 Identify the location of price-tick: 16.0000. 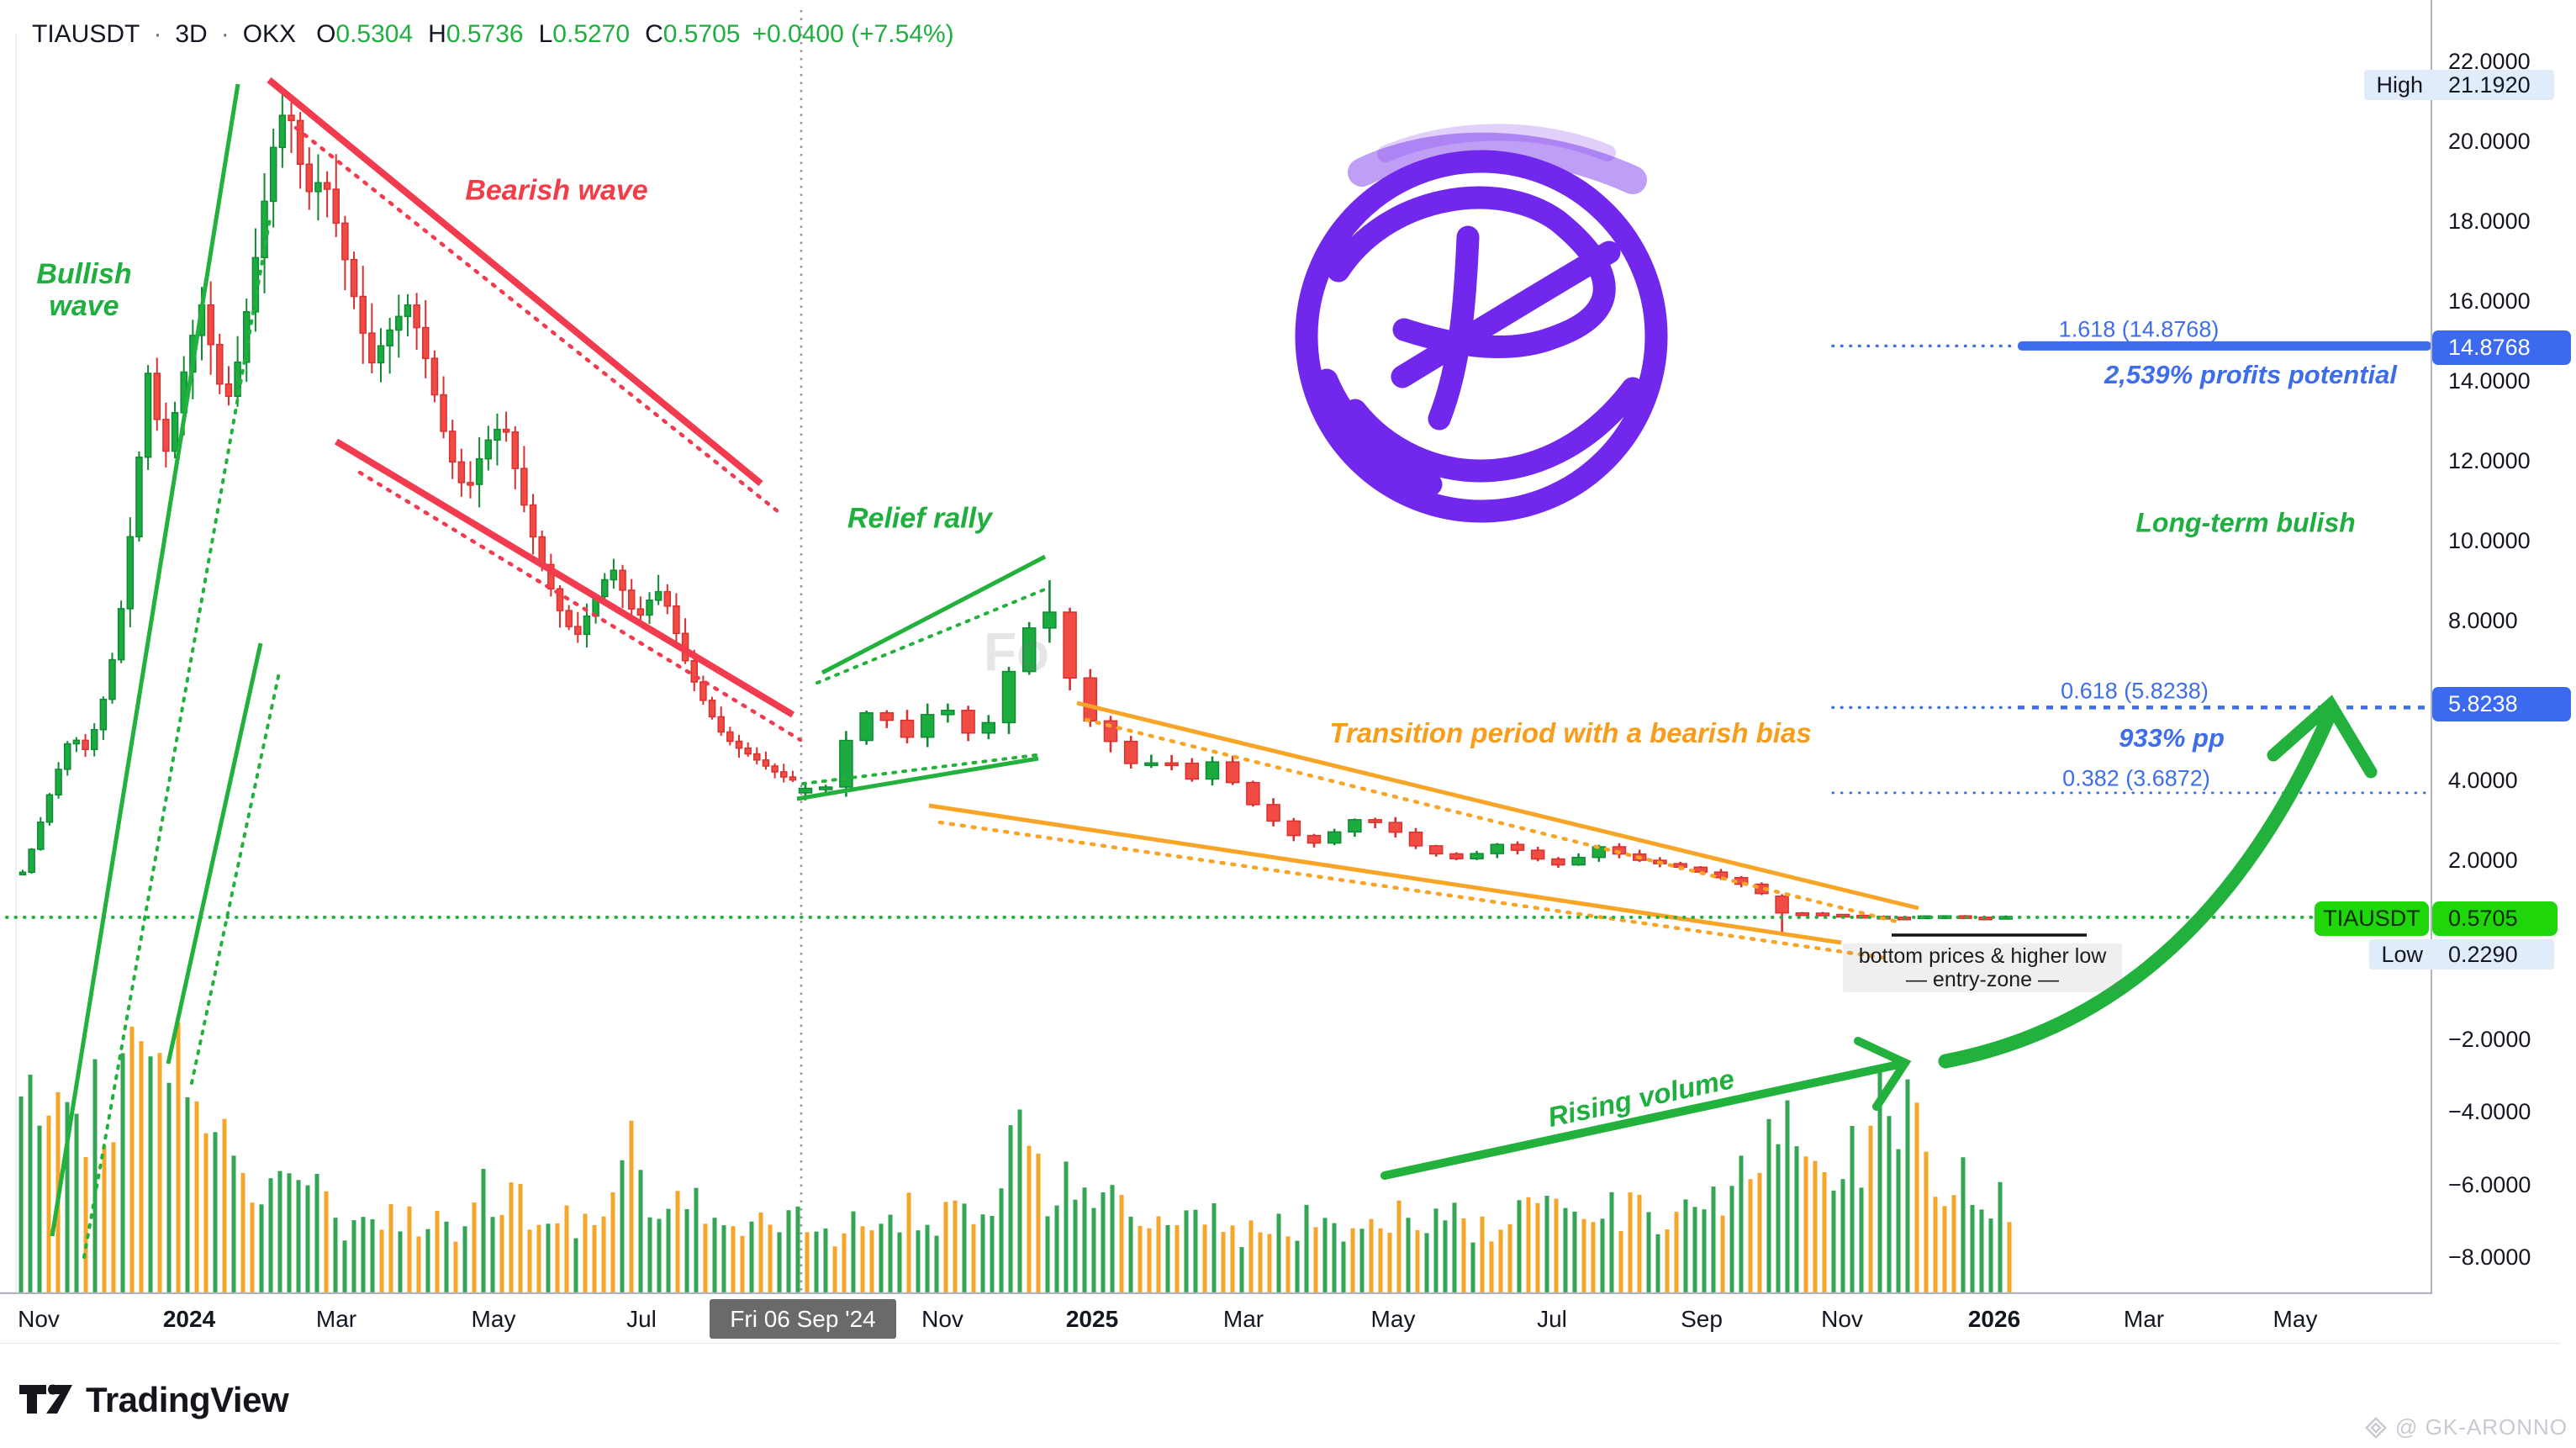
(2489, 301).